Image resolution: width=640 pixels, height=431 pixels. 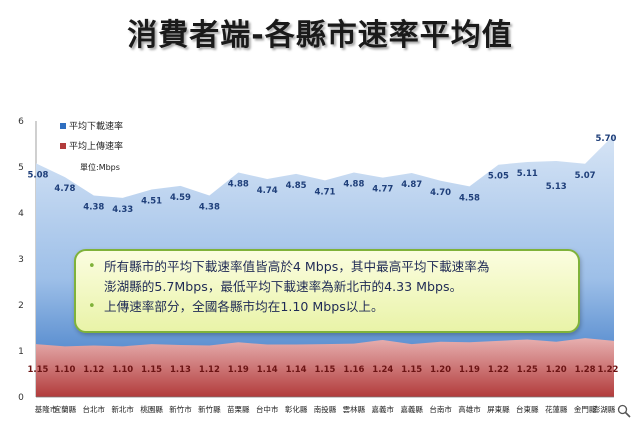 I want to click on x-tick-label: 桃園縣, so click(x=151, y=409).